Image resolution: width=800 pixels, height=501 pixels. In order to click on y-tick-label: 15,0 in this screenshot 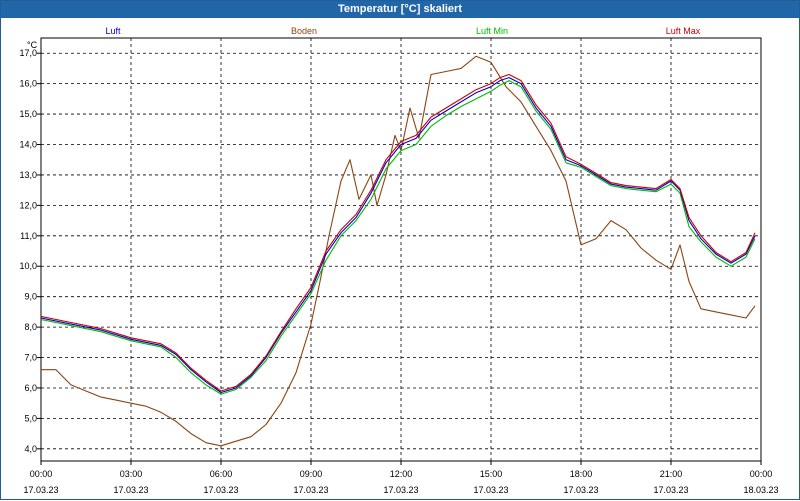, I will do `click(28, 114)`.